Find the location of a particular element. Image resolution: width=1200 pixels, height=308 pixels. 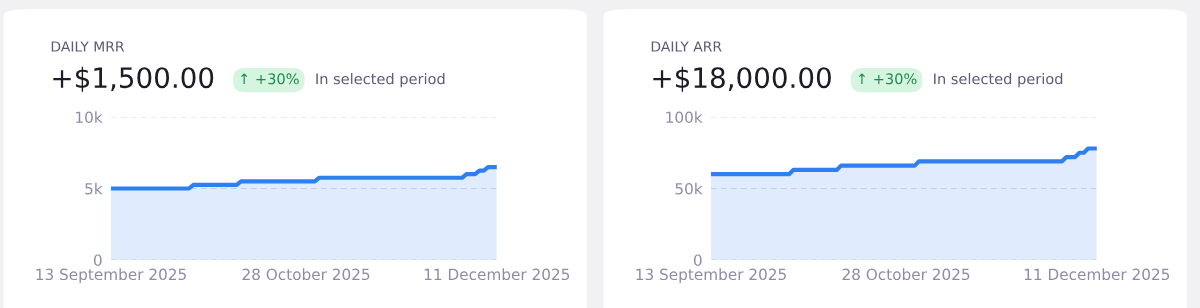

y-tick-label: 10k is located at coordinates (89, 117).